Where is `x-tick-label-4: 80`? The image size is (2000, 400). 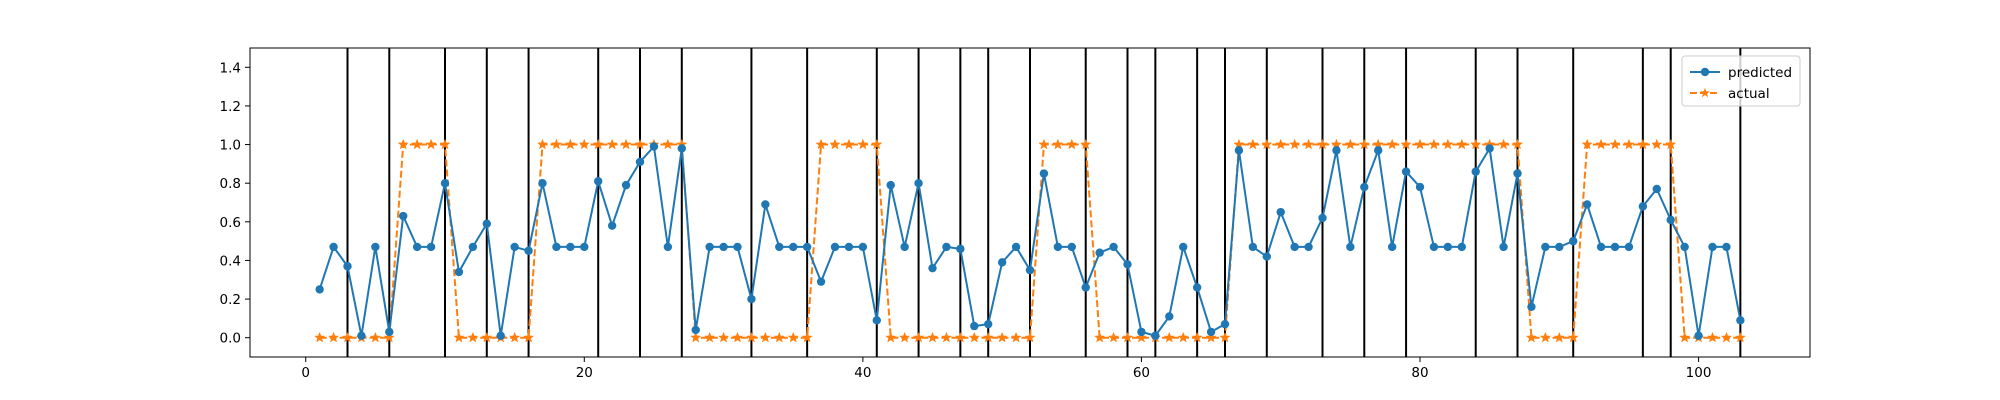
x-tick-label-4: 80 is located at coordinates (1419, 373).